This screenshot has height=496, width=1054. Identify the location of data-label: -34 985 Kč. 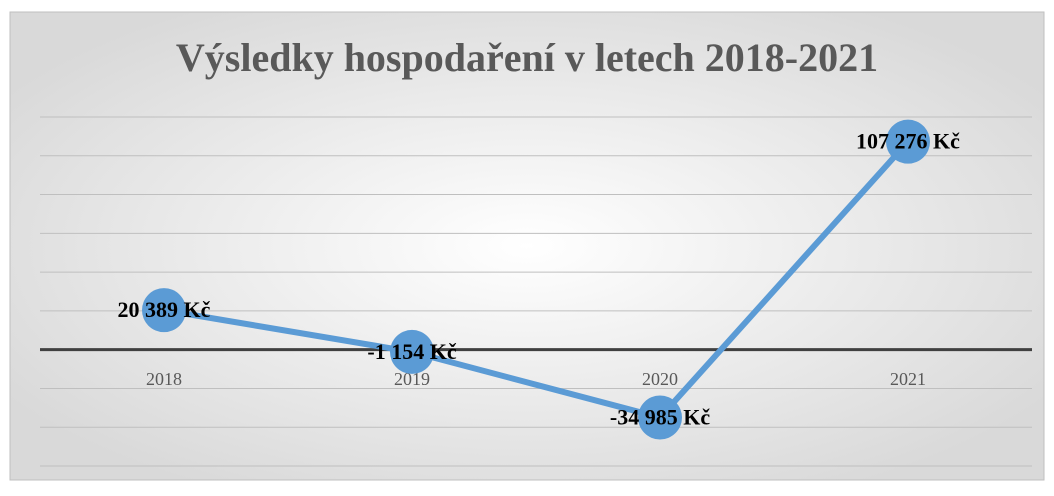
(660, 417).